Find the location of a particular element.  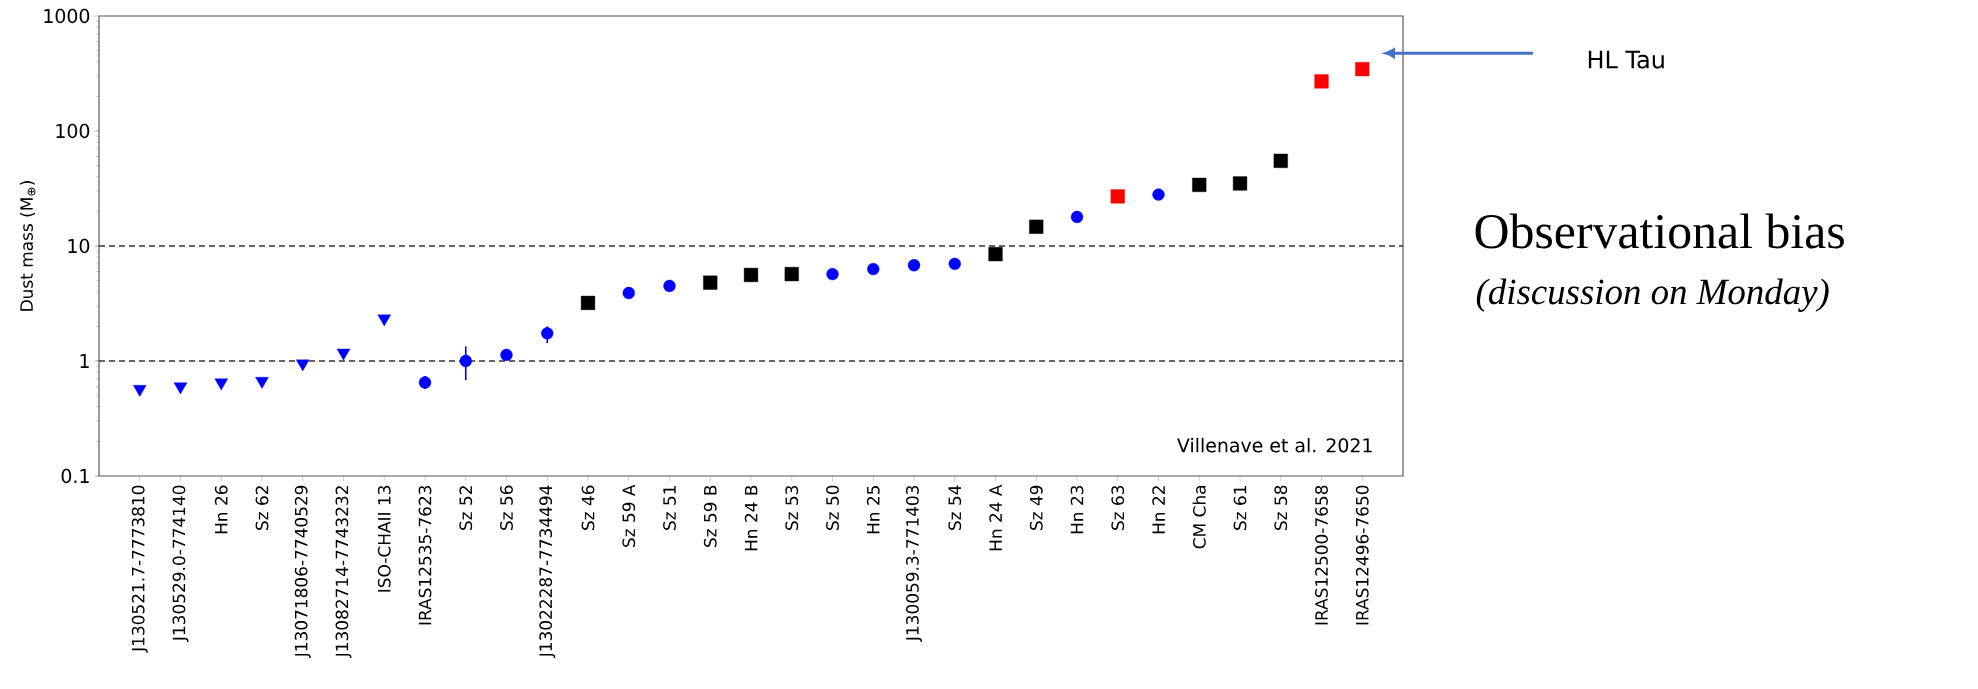

y-axis-title: Dust mass (M$_{⊕}$) is located at coordinates (27, 246).